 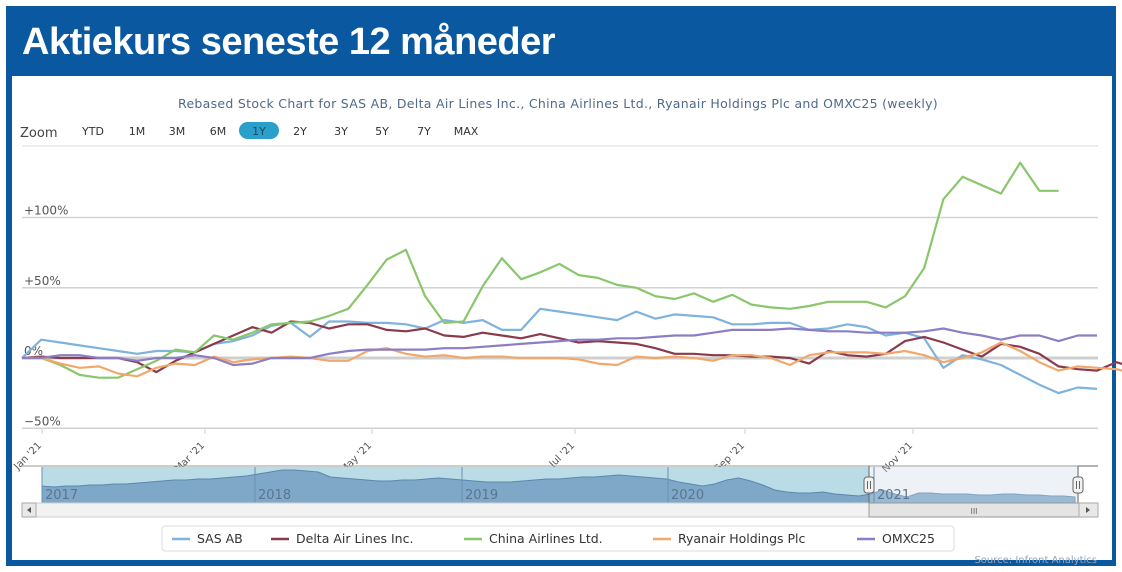 I want to click on legend-label: Delta Air Lines Inc., so click(x=354, y=538).